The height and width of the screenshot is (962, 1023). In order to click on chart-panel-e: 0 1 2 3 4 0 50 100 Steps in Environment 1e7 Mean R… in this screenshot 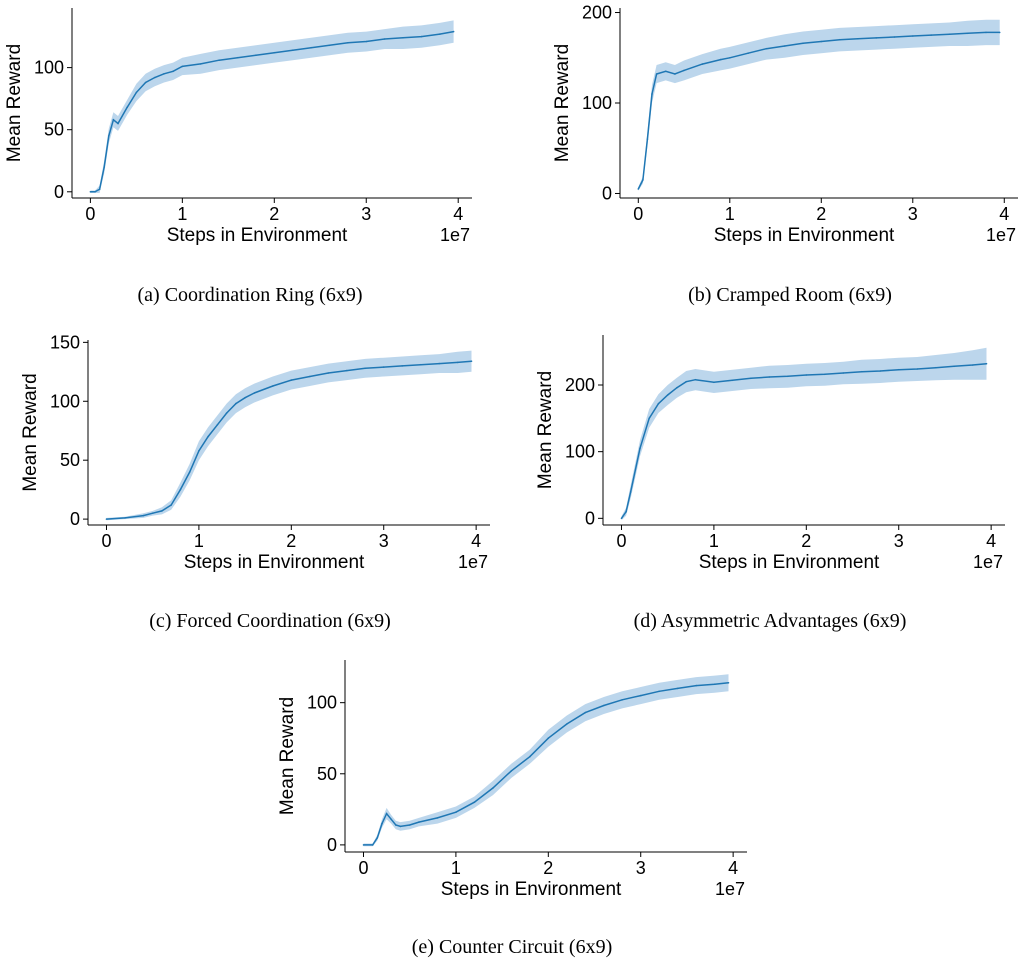, I will do `click(510, 780)`.